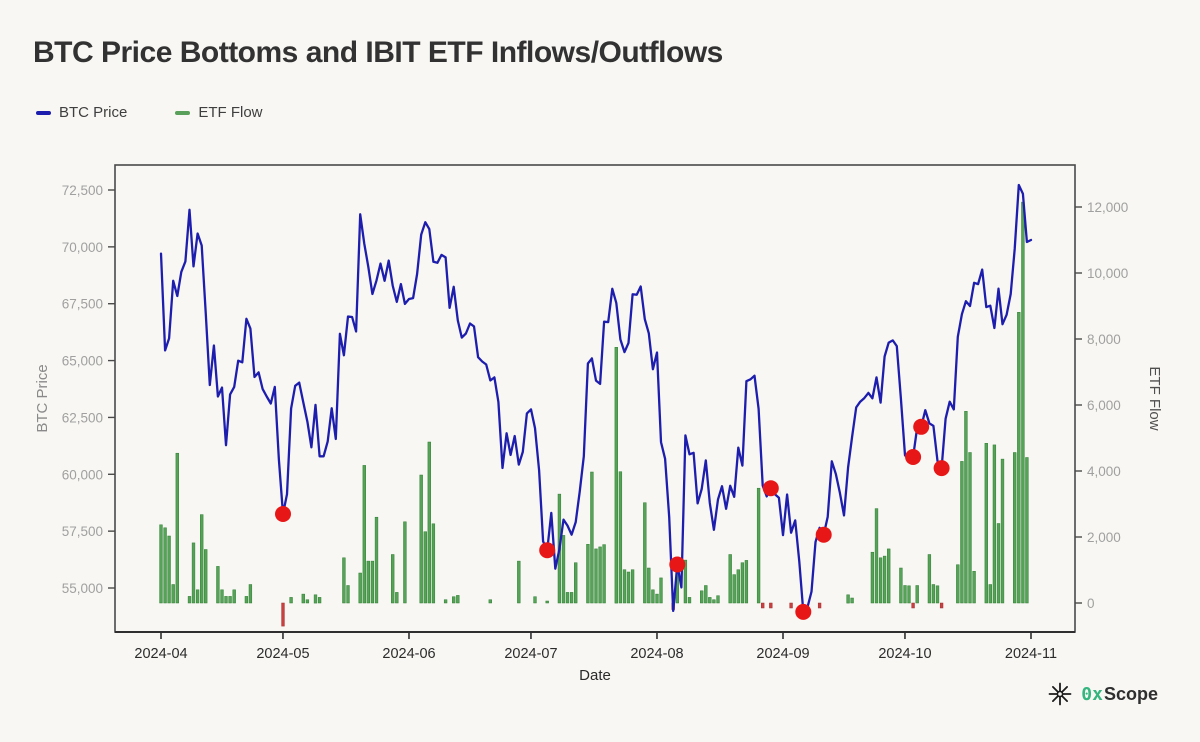  Describe the element at coordinates (656, 654) in the screenshot. I see `date-axis-tick-label: 2024-08` at that location.